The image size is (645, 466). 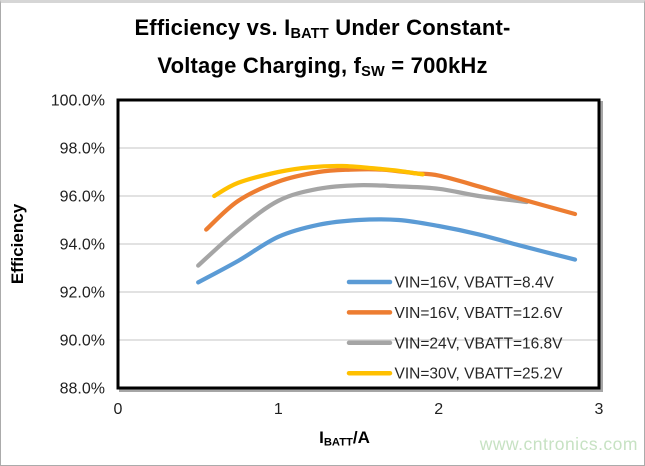 I want to click on chart-title-line1: Efficiency vs. IBATT Under Constant-, so click(x=322, y=31).